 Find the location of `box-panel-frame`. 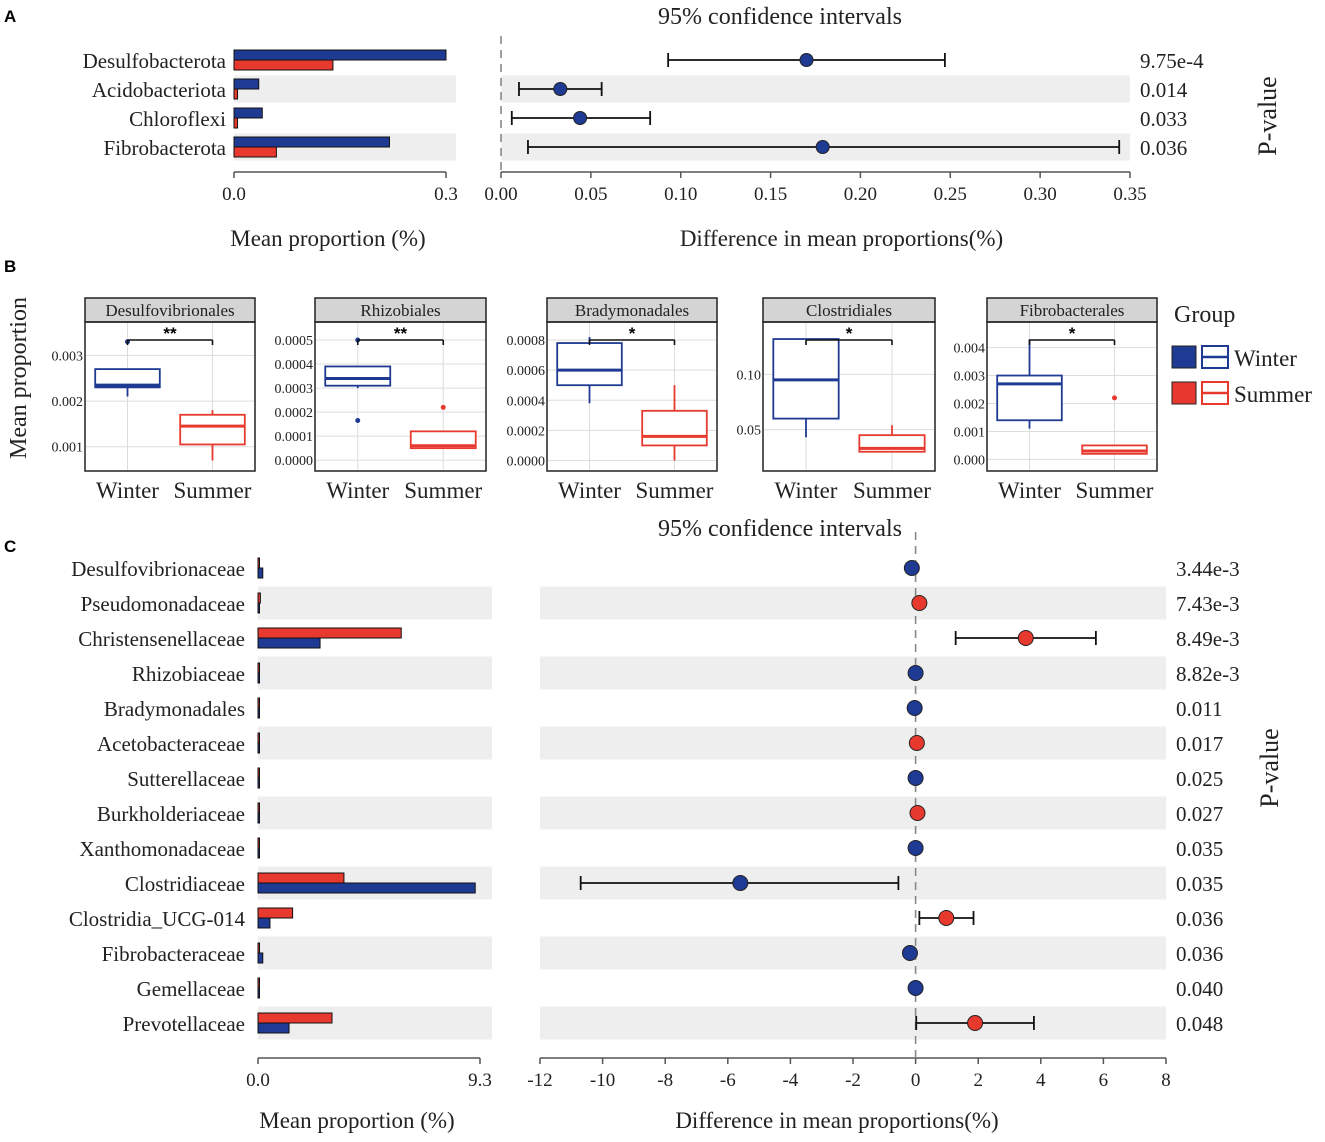

box-panel-frame is located at coordinates (170, 396).